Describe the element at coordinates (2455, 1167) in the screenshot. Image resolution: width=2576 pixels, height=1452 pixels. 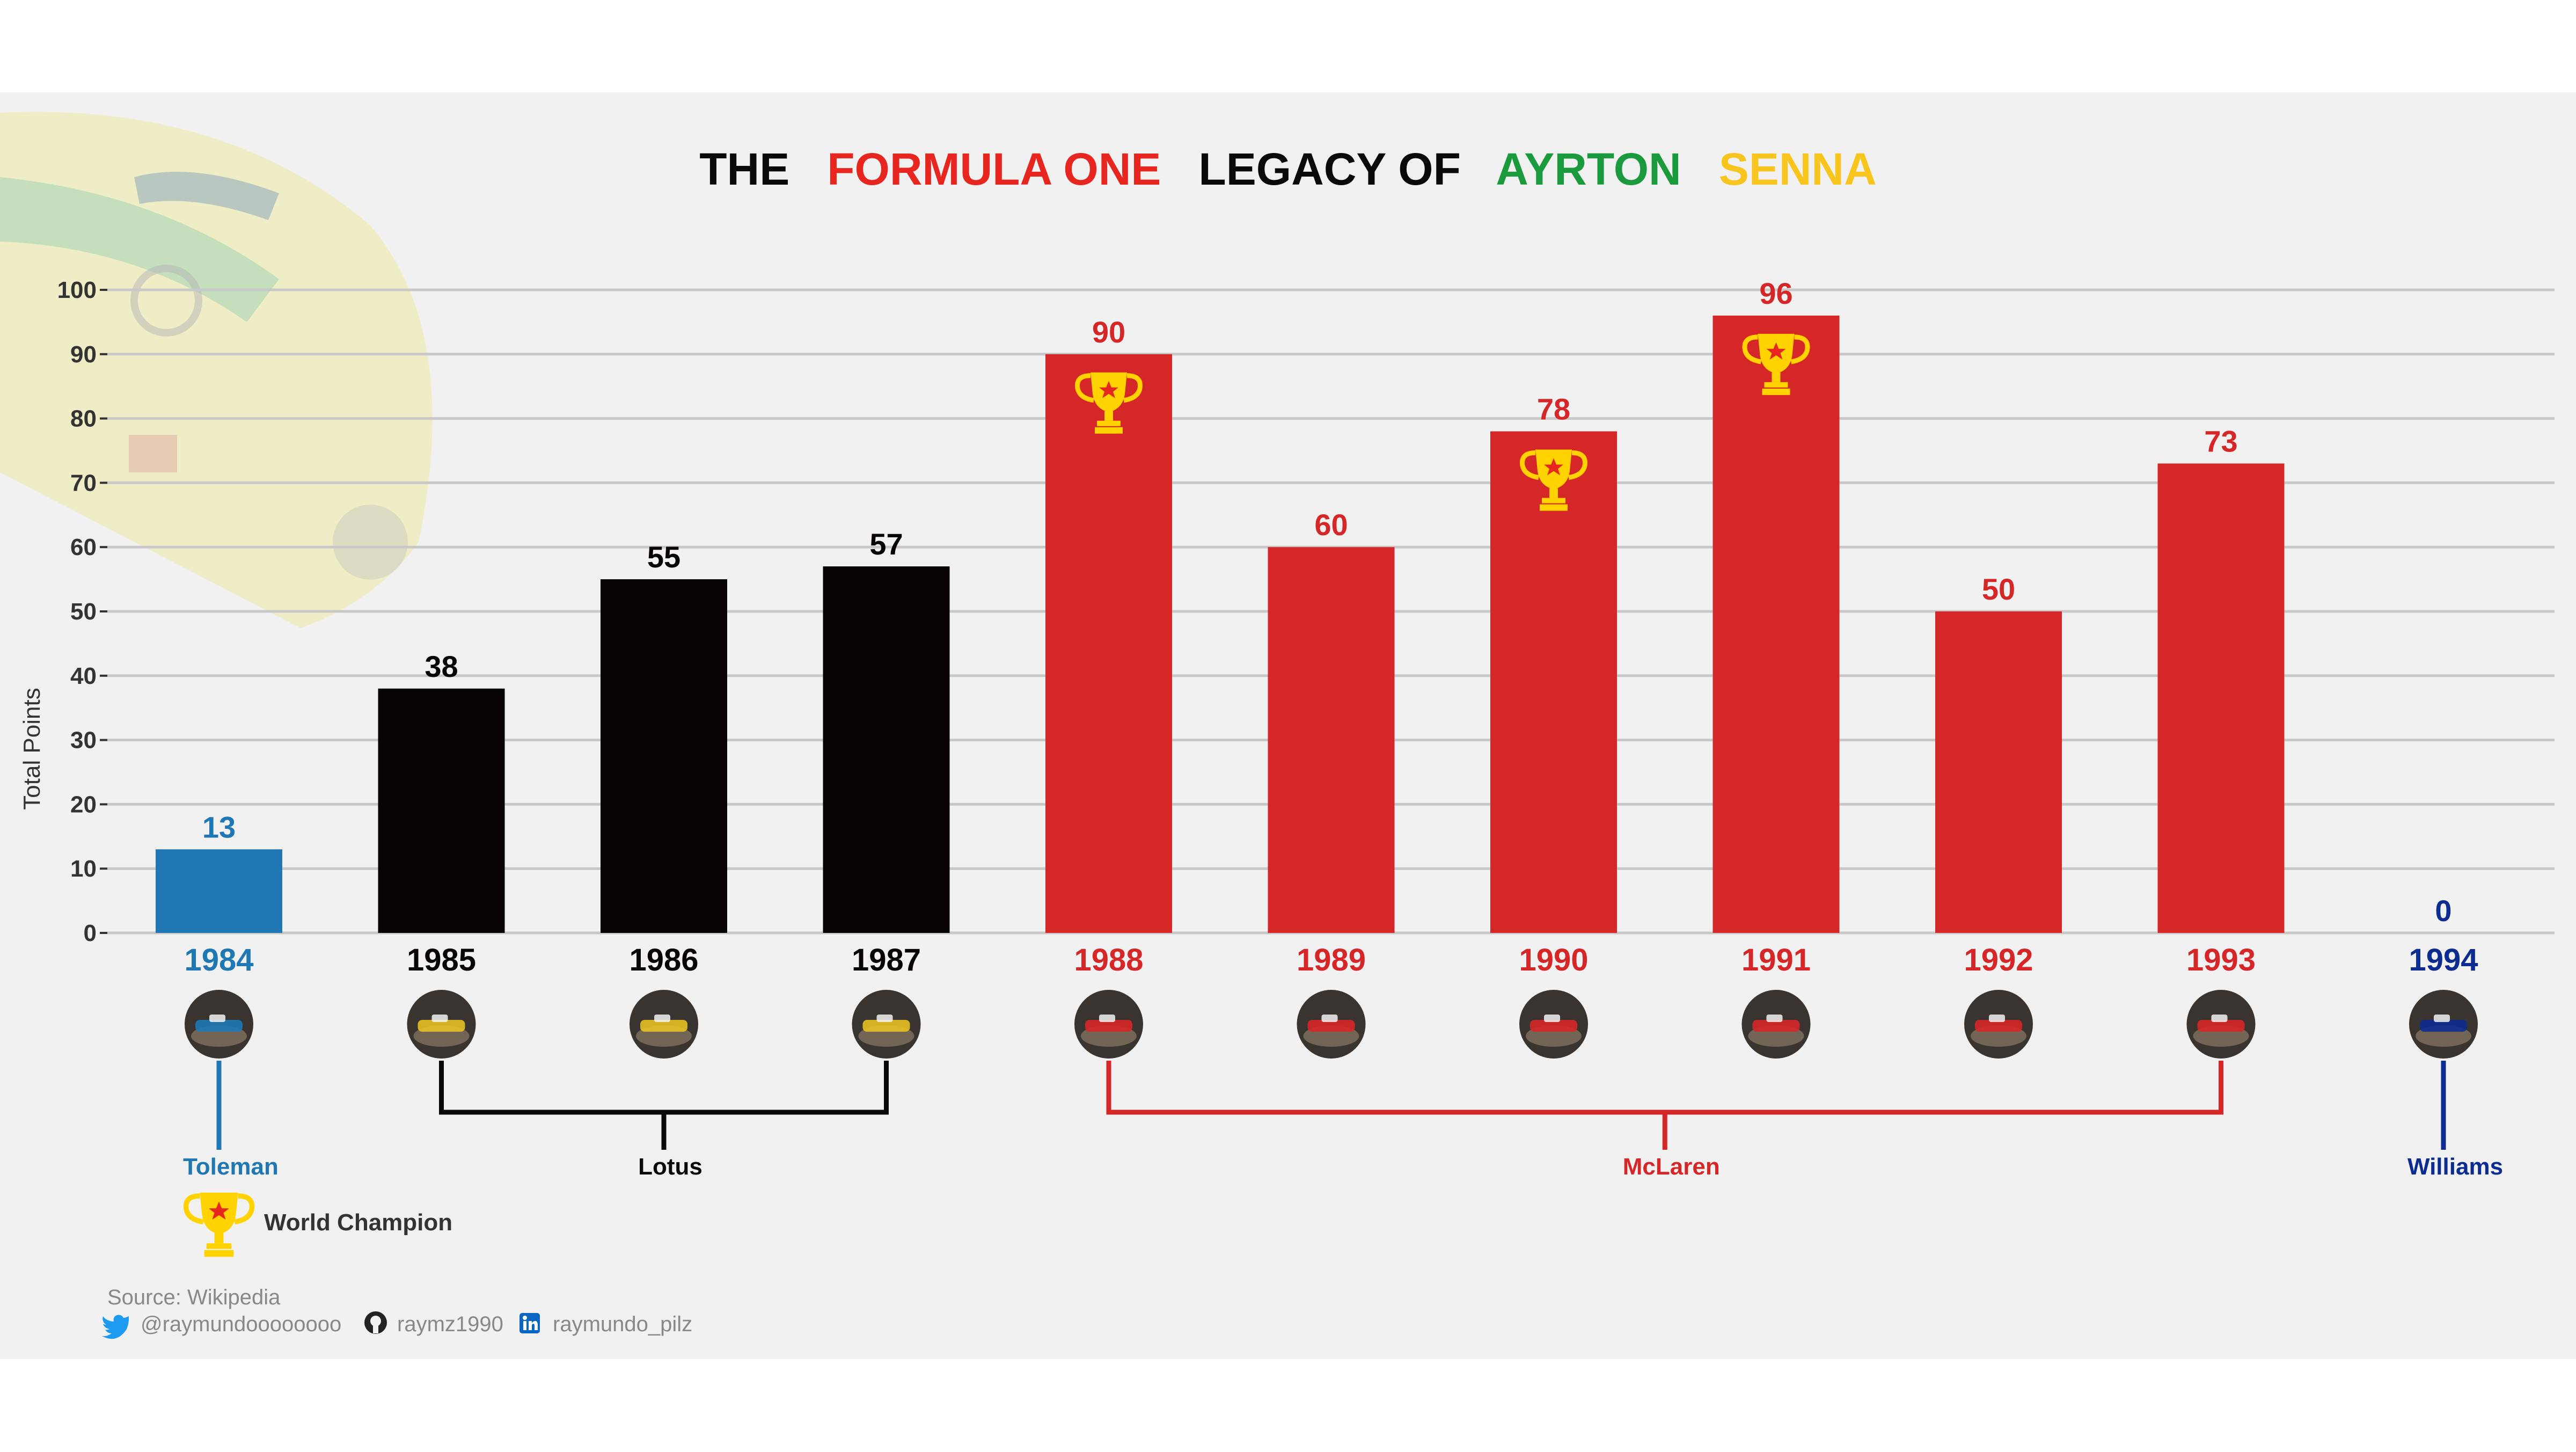
I see `team-label: Williams` at that location.